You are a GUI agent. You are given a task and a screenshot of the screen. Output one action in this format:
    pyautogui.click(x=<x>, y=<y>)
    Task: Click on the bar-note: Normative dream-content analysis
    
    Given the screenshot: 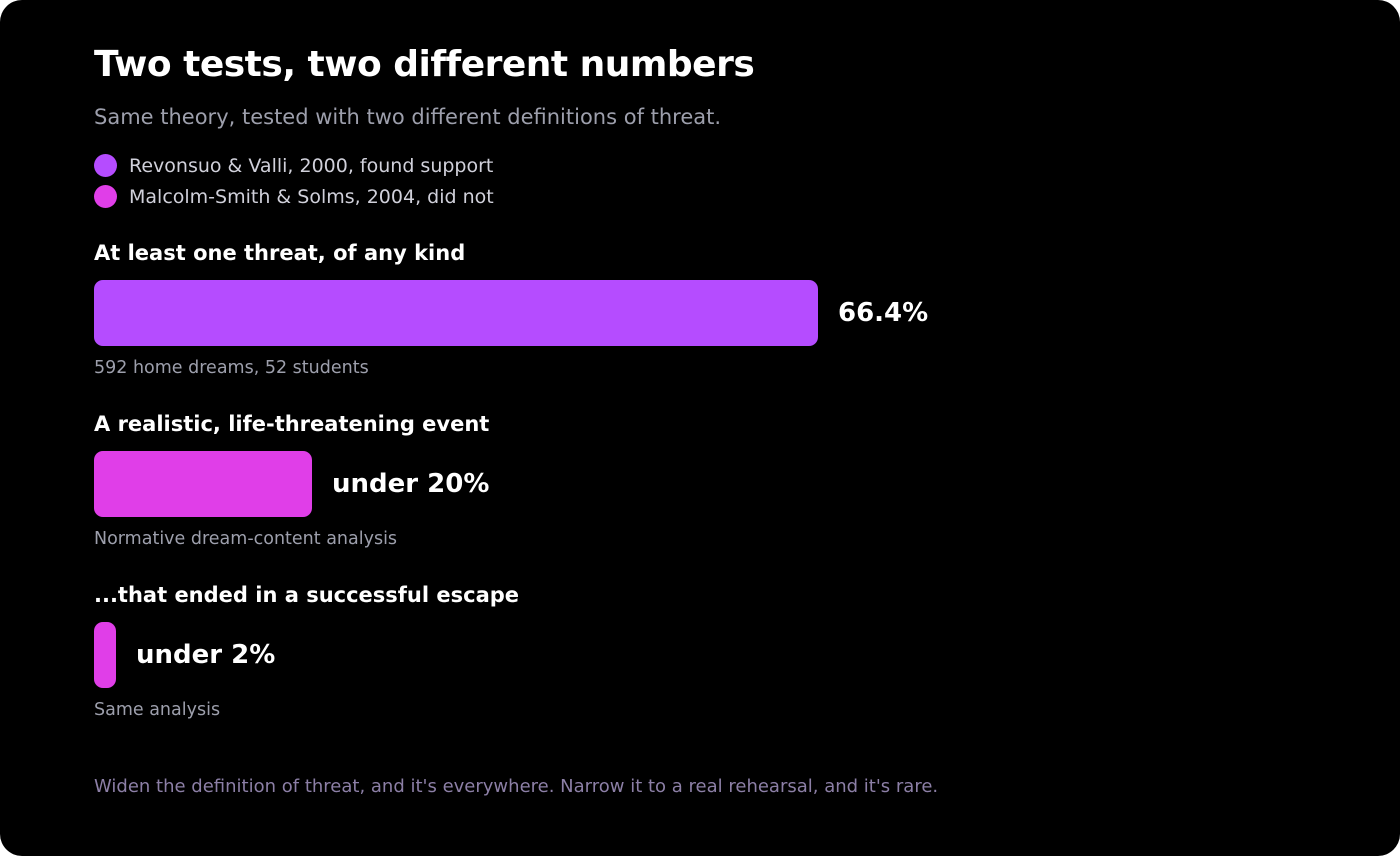 What is the action you would take?
    pyautogui.click(x=246, y=539)
    